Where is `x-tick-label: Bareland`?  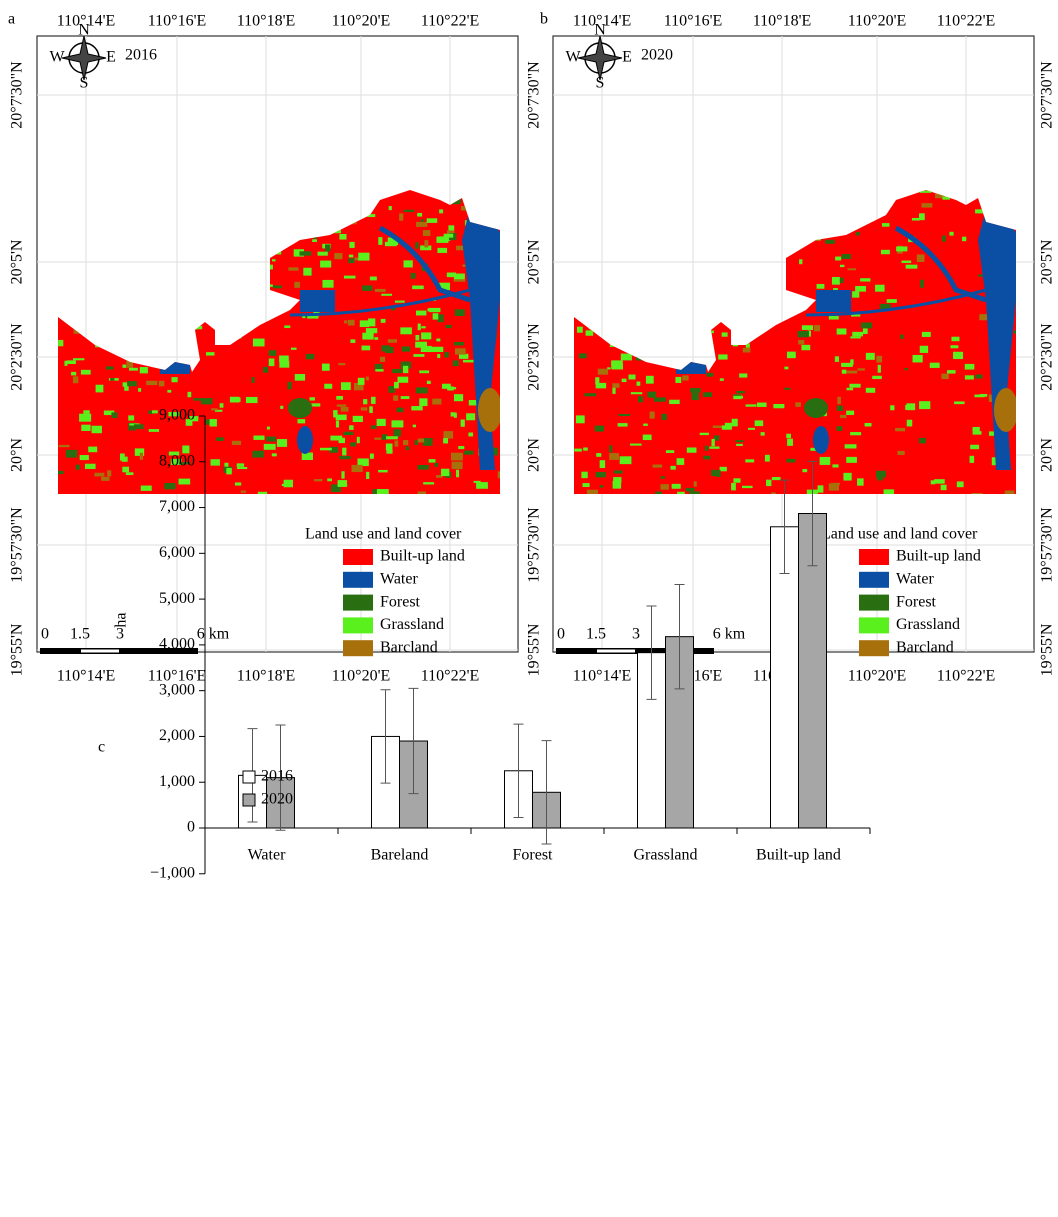
x-tick-label: Bareland is located at coordinates (400, 855).